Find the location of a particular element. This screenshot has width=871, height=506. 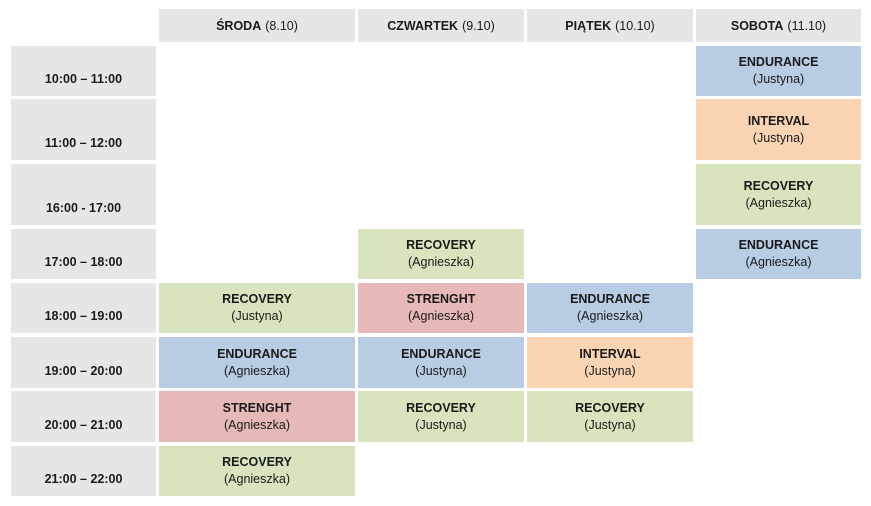

time-slot-1900: 19:00 – 20:00 is located at coordinates (83, 362).